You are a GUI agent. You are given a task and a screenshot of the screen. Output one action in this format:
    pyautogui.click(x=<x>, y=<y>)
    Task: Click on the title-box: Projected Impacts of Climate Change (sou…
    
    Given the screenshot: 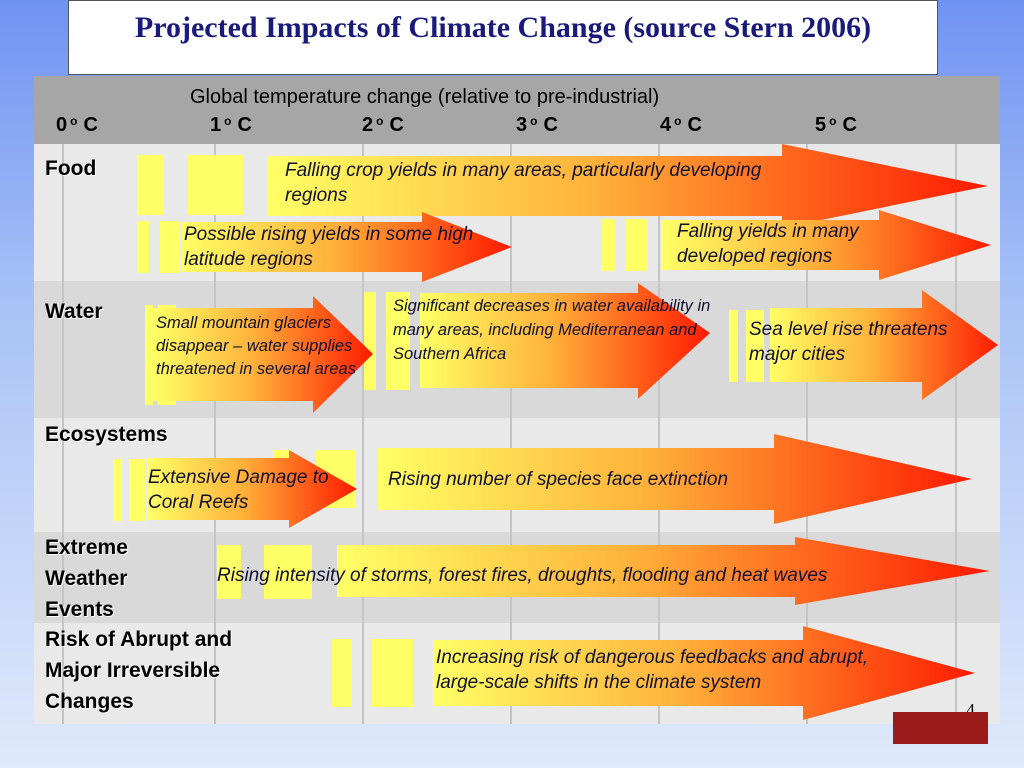 What is the action you would take?
    pyautogui.click(x=503, y=37)
    